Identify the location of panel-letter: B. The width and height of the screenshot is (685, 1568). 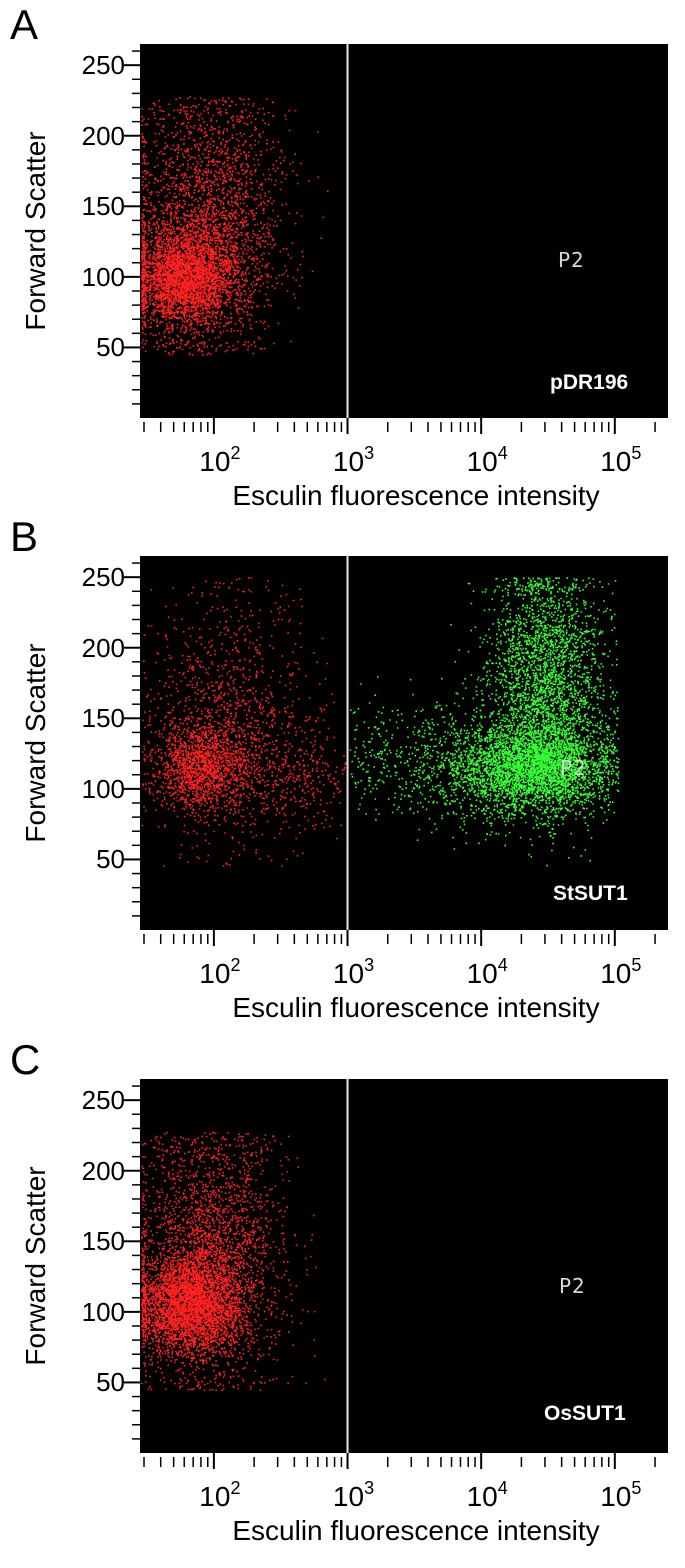
(24, 536).